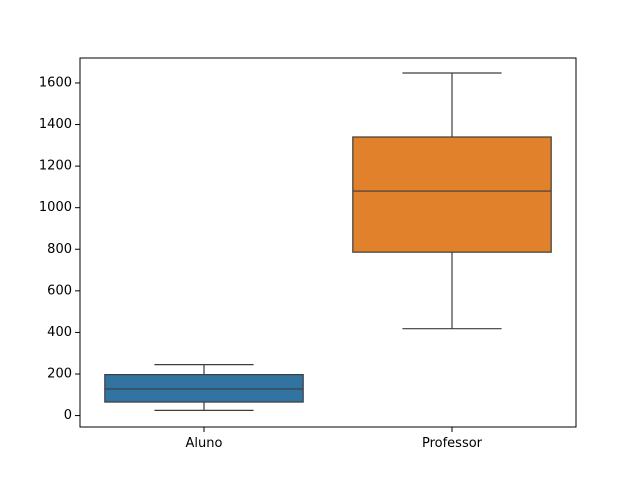 This screenshot has height=480, width=640. I want to click on y-tick-label: 600, so click(59, 290).